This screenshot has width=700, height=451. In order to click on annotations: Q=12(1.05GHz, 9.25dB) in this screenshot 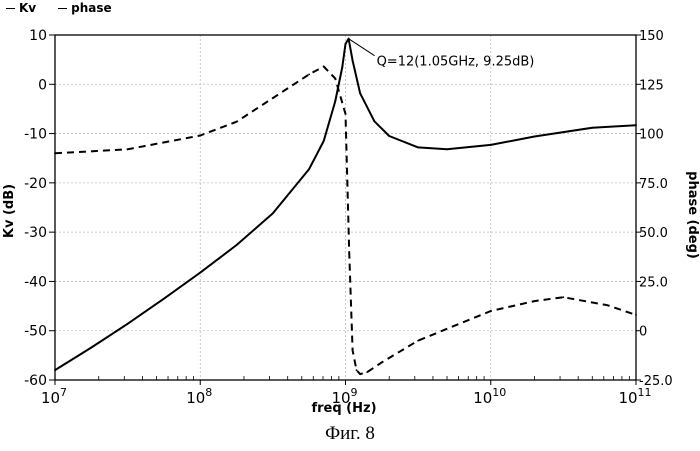, I will do `click(442, 54)`.